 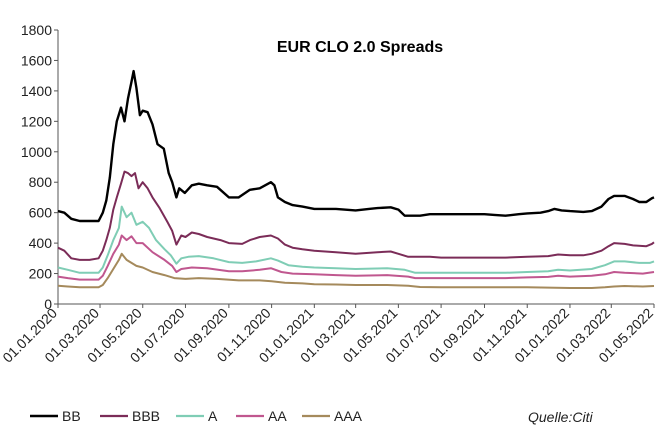 I want to click on y-tick-label: 1400, so click(x=36, y=91).